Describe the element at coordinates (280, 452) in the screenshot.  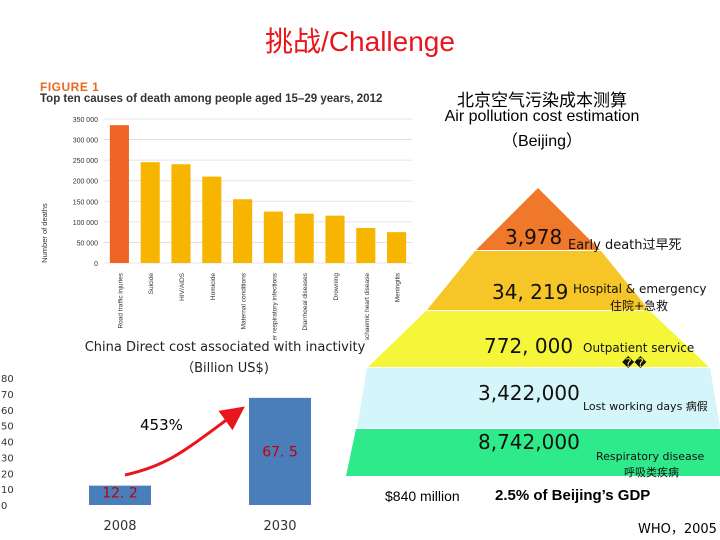
I see `inactivity-value-label: 67. 5` at that location.